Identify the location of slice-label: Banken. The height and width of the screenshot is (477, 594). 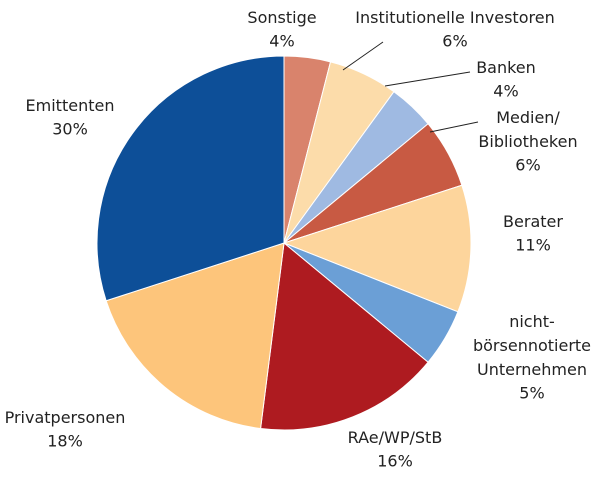
(506, 67).